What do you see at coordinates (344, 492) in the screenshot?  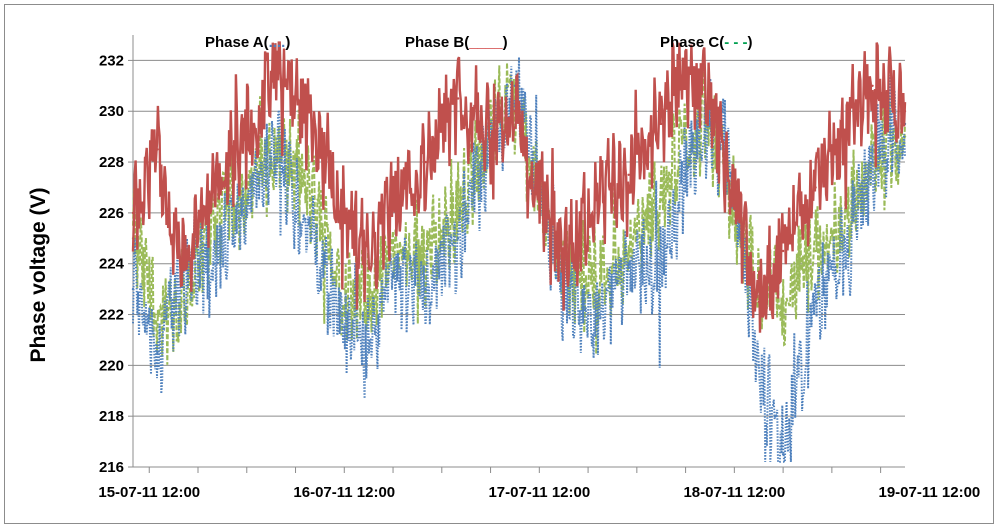 I see `x-tick-label: 16-07-11 12:00` at bounding box center [344, 492].